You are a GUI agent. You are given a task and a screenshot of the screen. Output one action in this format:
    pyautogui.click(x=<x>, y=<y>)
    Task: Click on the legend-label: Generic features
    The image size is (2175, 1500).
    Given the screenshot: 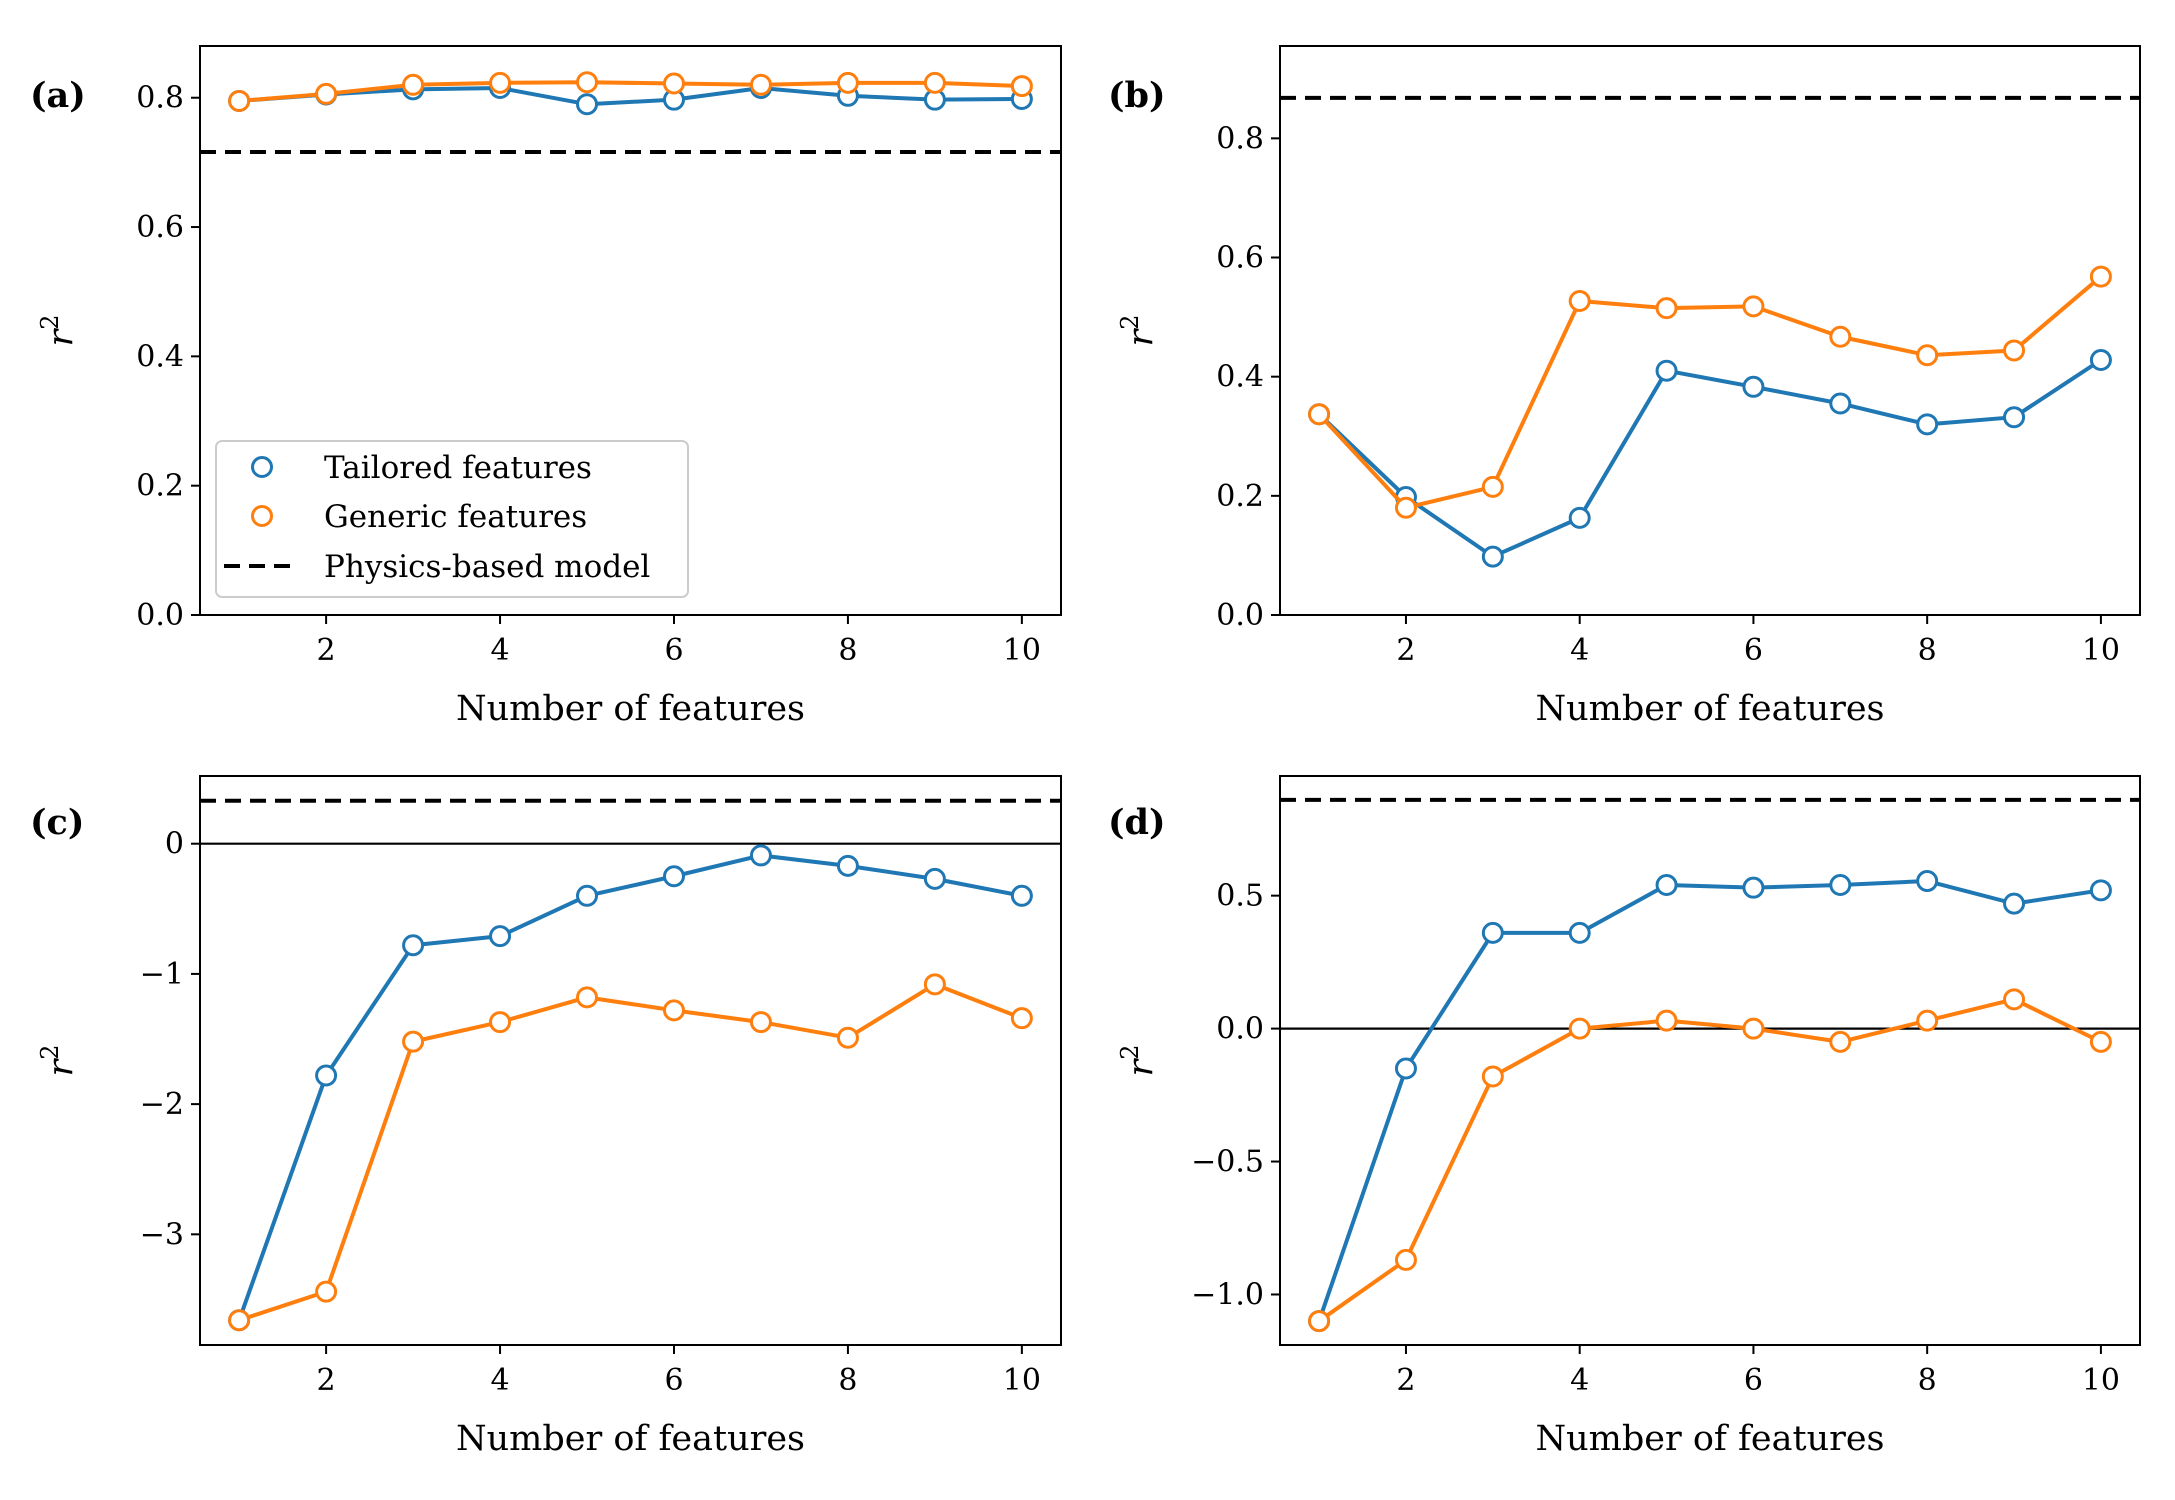 What is the action you would take?
    pyautogui.click(x=455, y=517)
    